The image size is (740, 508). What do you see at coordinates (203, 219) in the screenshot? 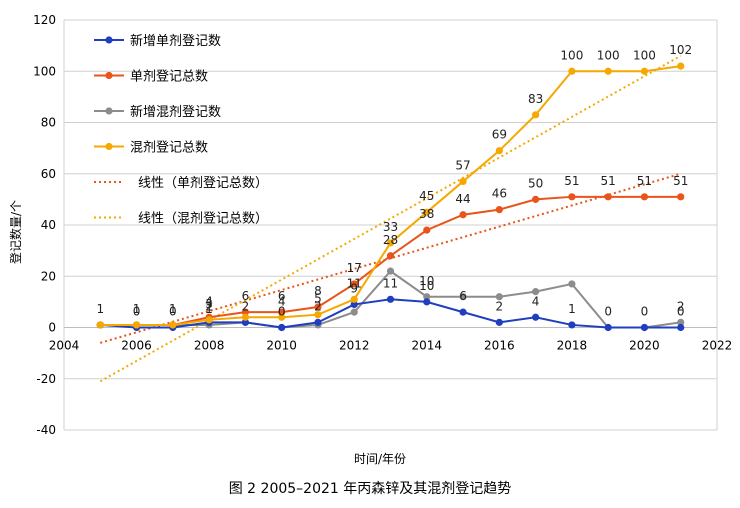
I see `legend-label: 线性（混剂登记总数）` at bounding box center [203, 219].